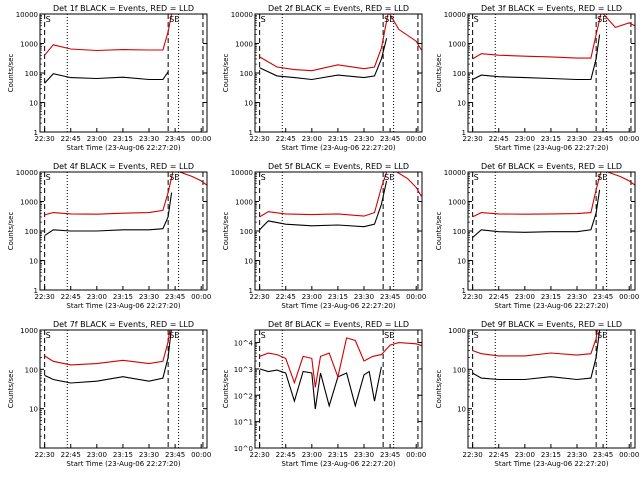 The image size is (640, 480). I want to click on y-tick-label: 10^1, so click(243, 423).